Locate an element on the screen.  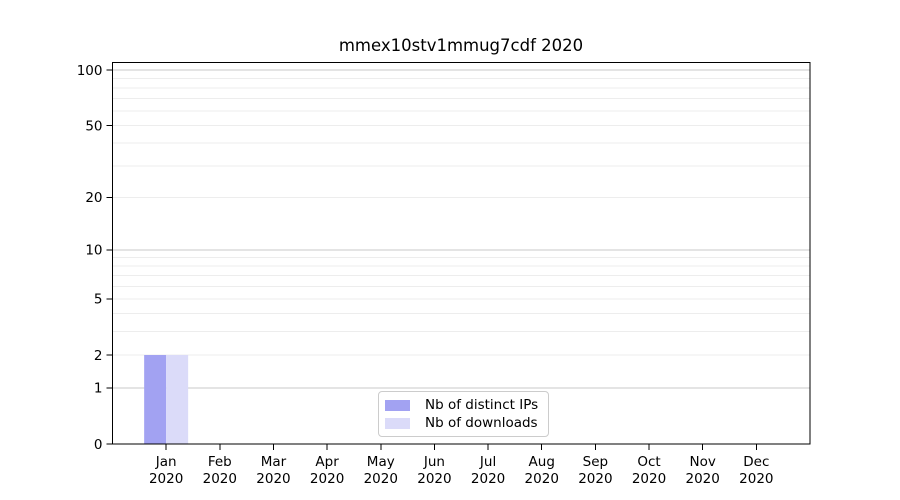
y-tick-label: 100 is located at coordinates (90, 71).